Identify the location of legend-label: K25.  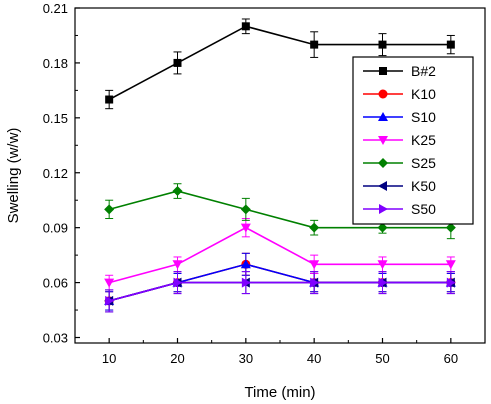
(423, 140).